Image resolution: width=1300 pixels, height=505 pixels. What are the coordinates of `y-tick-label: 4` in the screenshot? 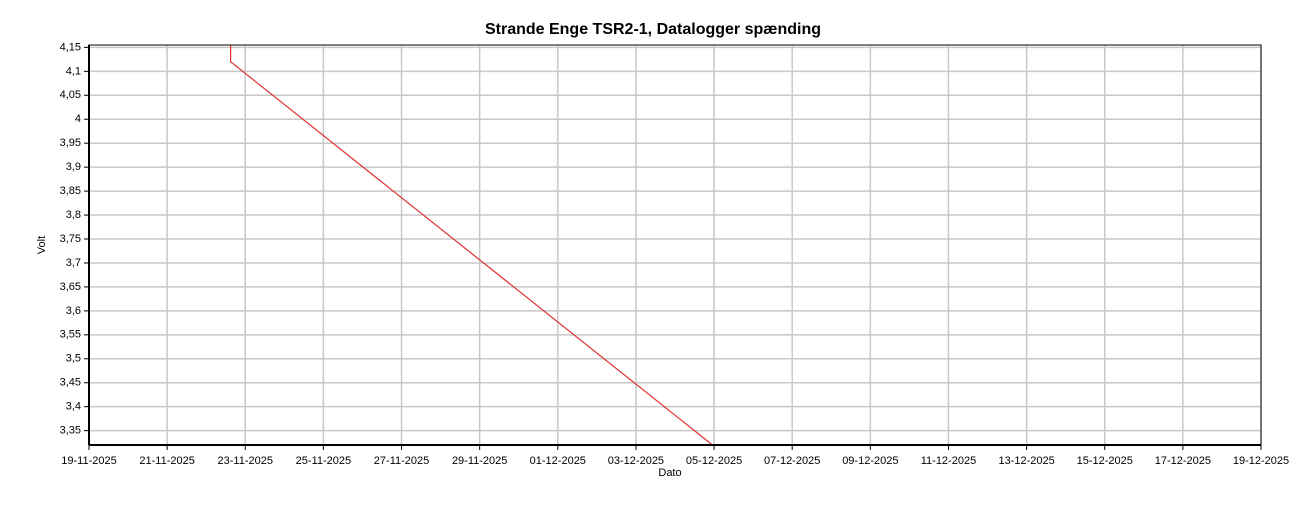 It's located at (78, 119).